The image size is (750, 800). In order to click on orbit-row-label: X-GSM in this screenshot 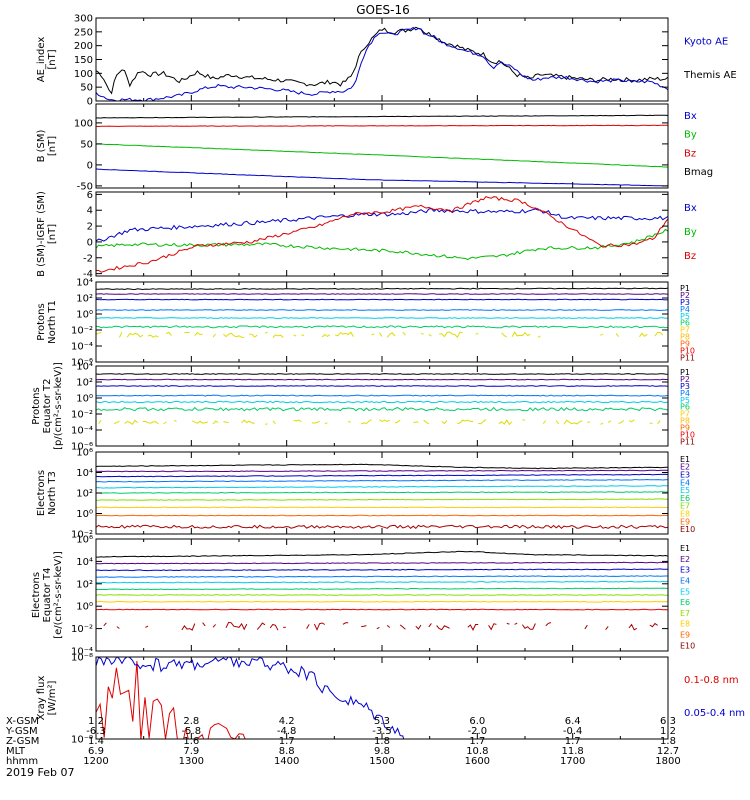, I will do `click(22, 721)`.